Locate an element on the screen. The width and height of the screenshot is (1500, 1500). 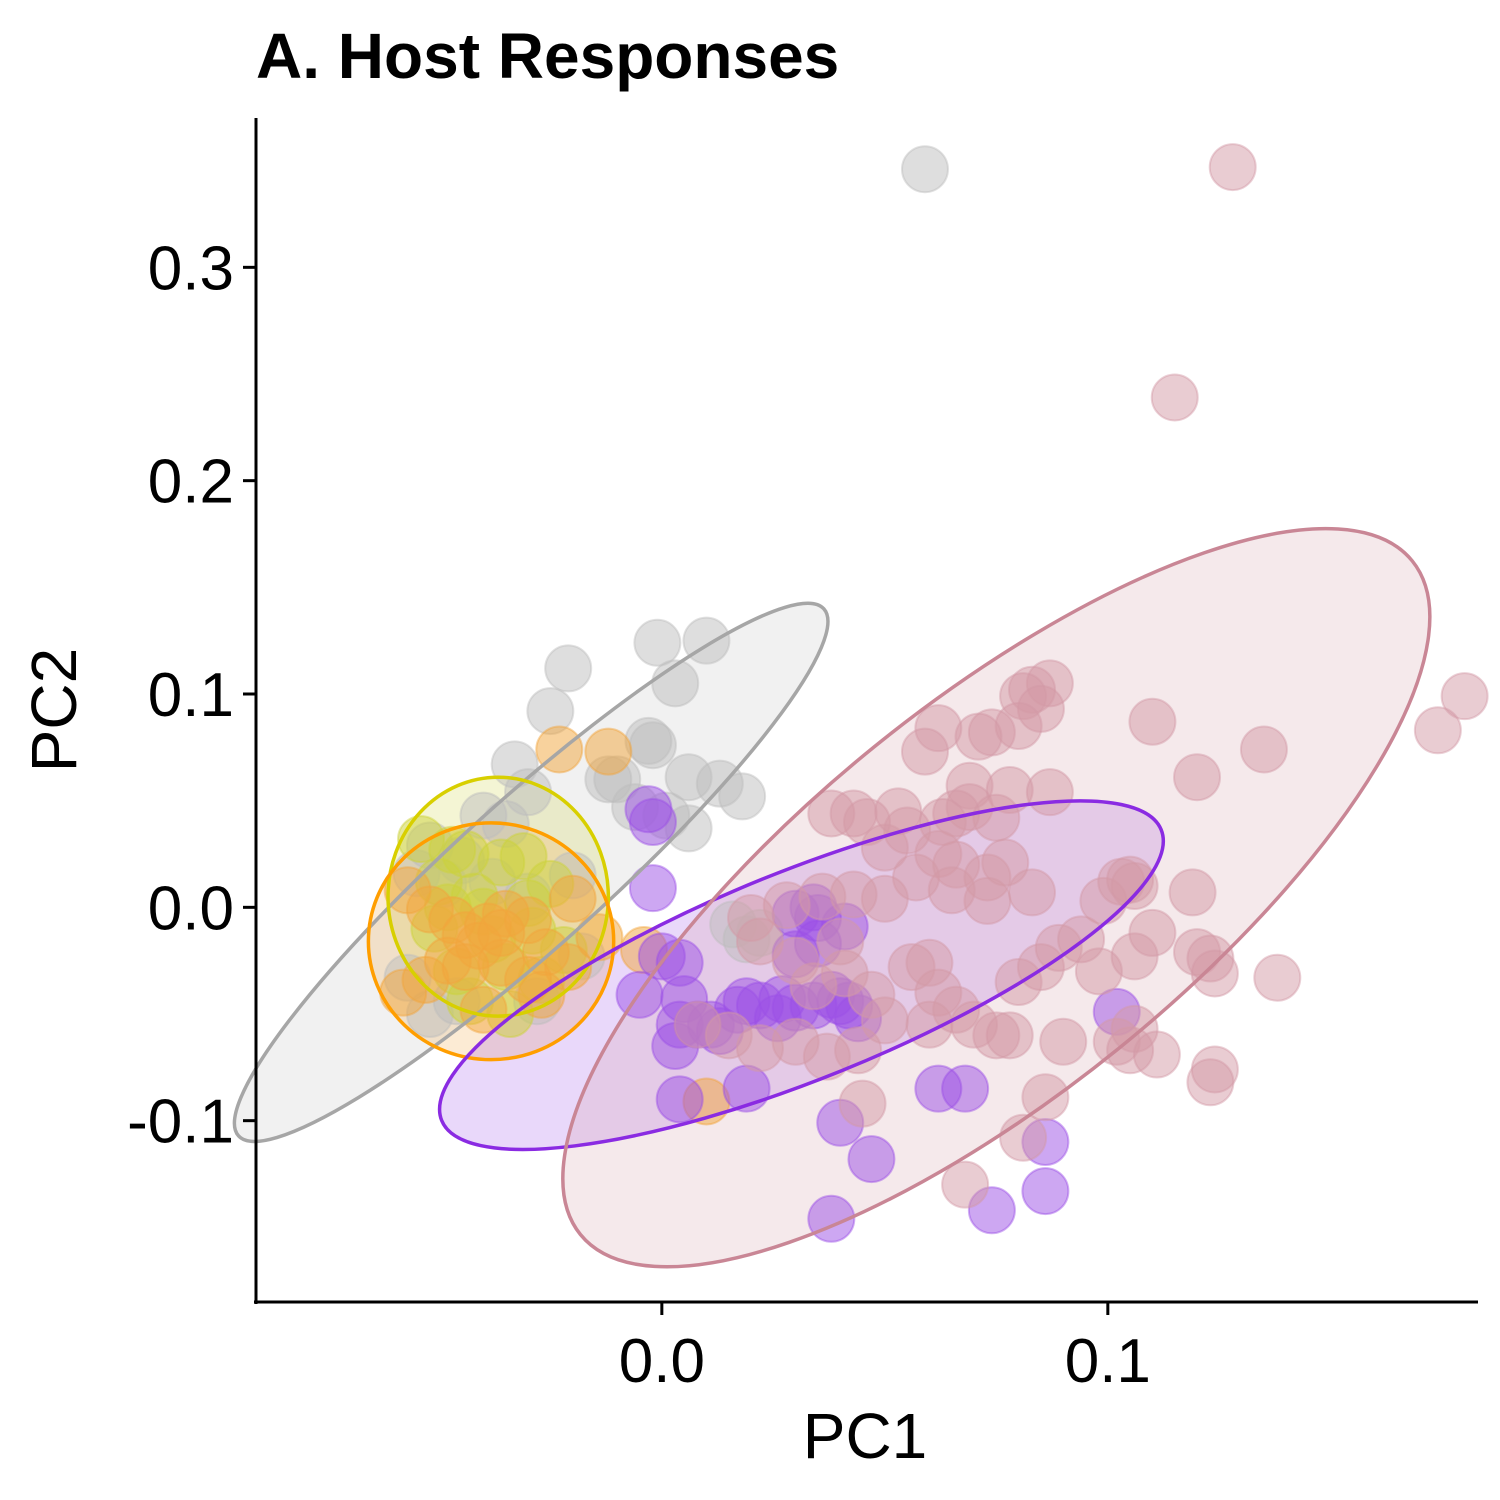
series-4-ellipse-outline is located at coordinates (801, 975).